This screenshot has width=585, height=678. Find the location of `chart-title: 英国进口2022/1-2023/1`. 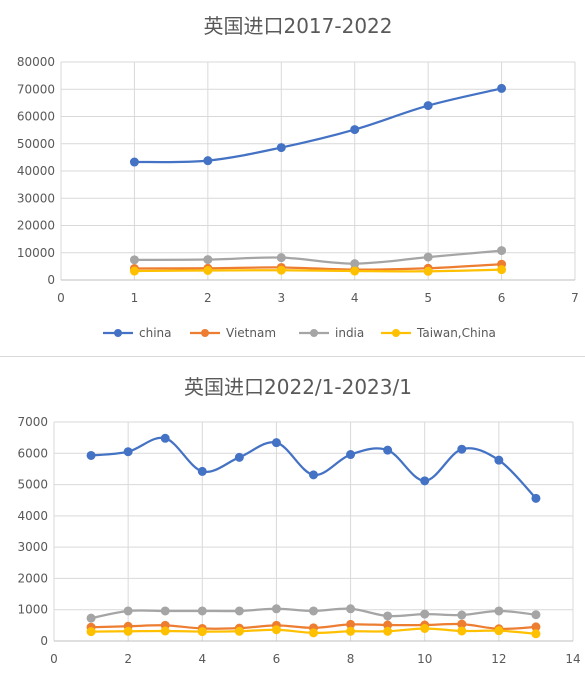

chart-title: 英国进口2022/1-2023/1 is located at coordinates (298, 387).